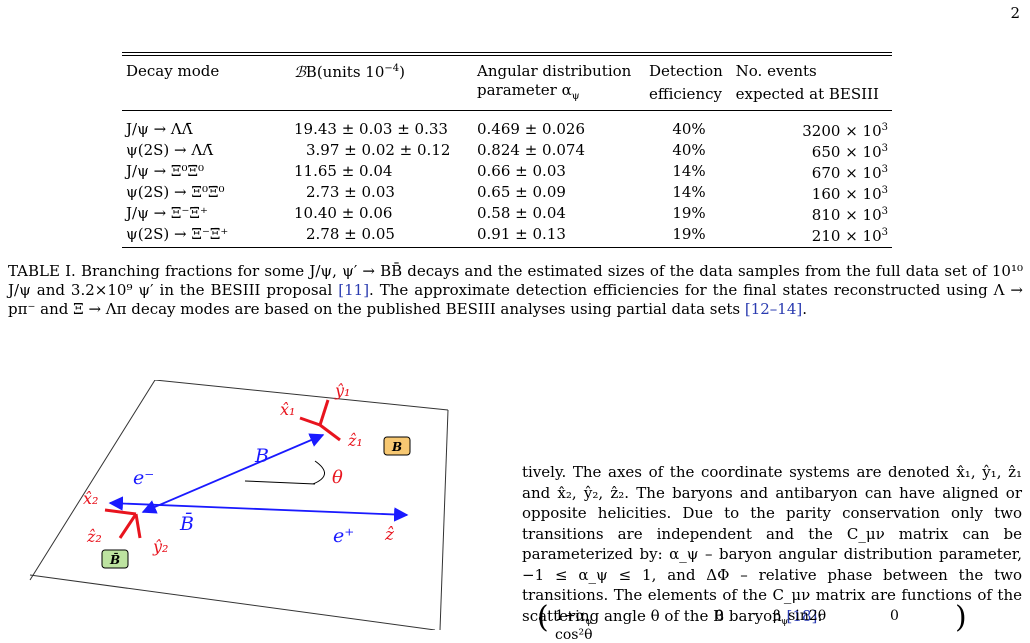 The width and height of the screenshot is (1030, 643). Describe the element at coordinates (342, 390) in the screenshot. I see `label-y1: ŷ₁` at that location.